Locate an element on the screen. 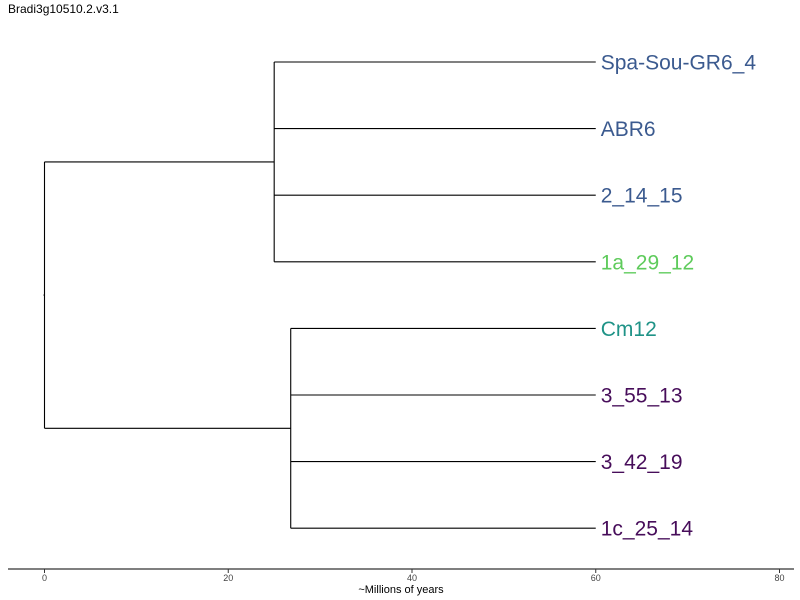  x-tick-label-20: 20 is located at coordinates (228, 578).